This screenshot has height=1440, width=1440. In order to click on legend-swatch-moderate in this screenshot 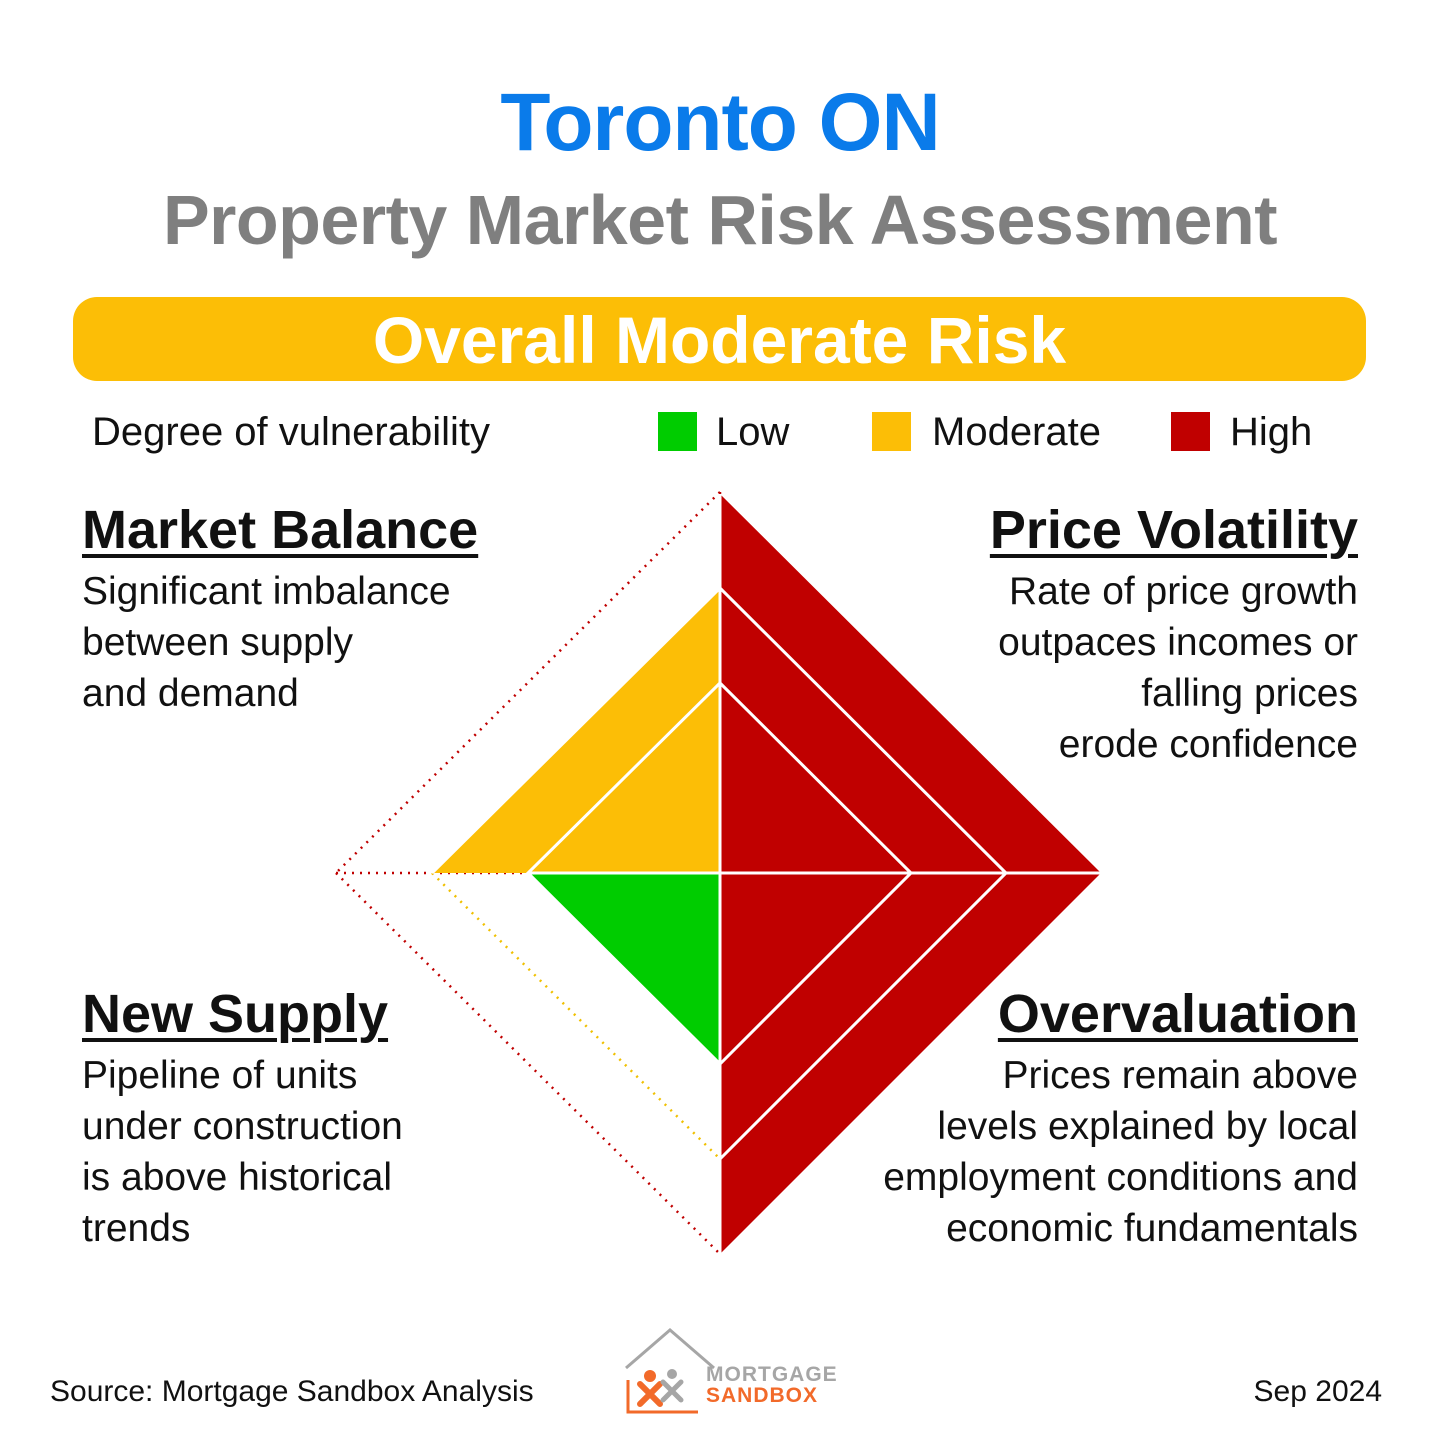, I will do `click(891, 431)`.